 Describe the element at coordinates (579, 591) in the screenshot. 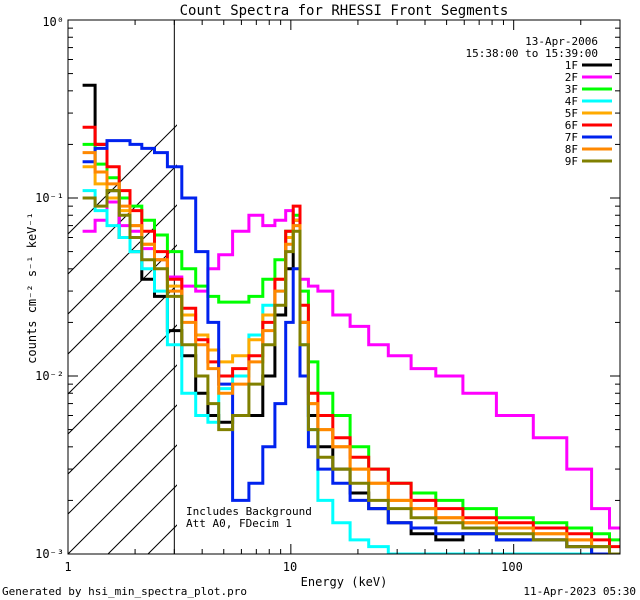

I see `footer-timestamp: 11-Apr-2023 05:30` at that location.